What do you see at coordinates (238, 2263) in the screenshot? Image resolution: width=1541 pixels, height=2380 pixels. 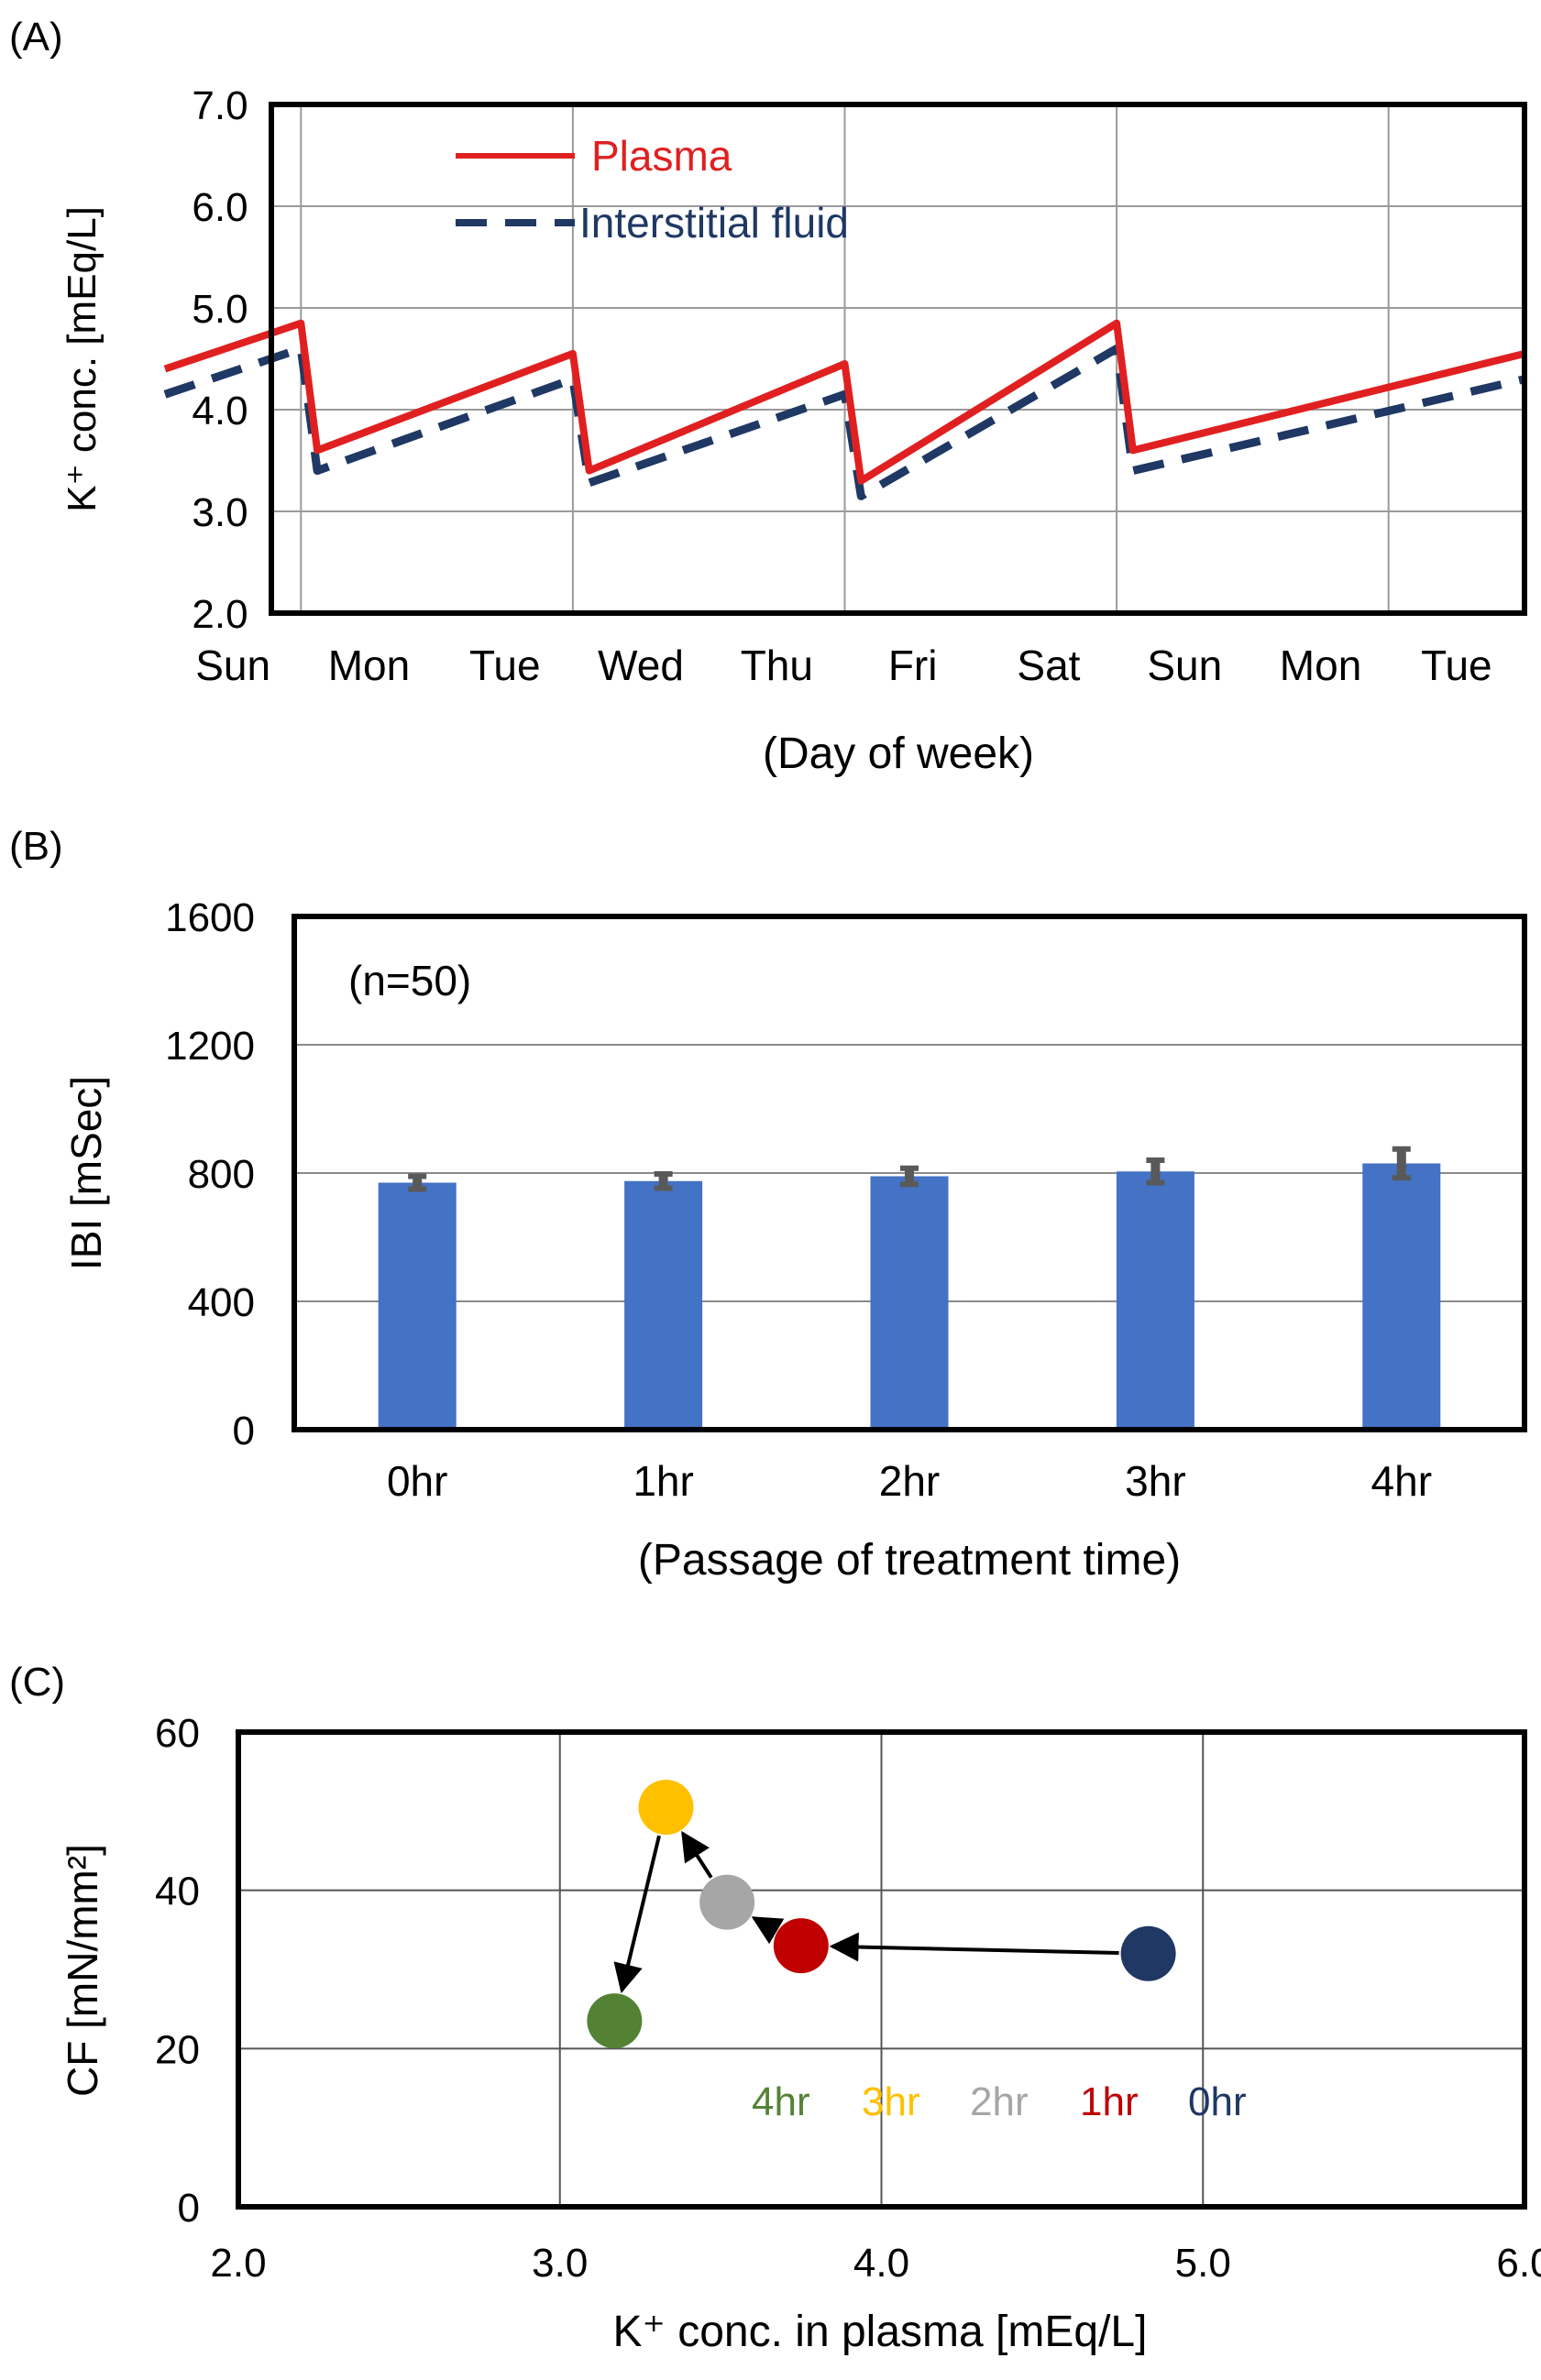 I see `x-tick-label: 2.0` at bounding box center [238, 2263].